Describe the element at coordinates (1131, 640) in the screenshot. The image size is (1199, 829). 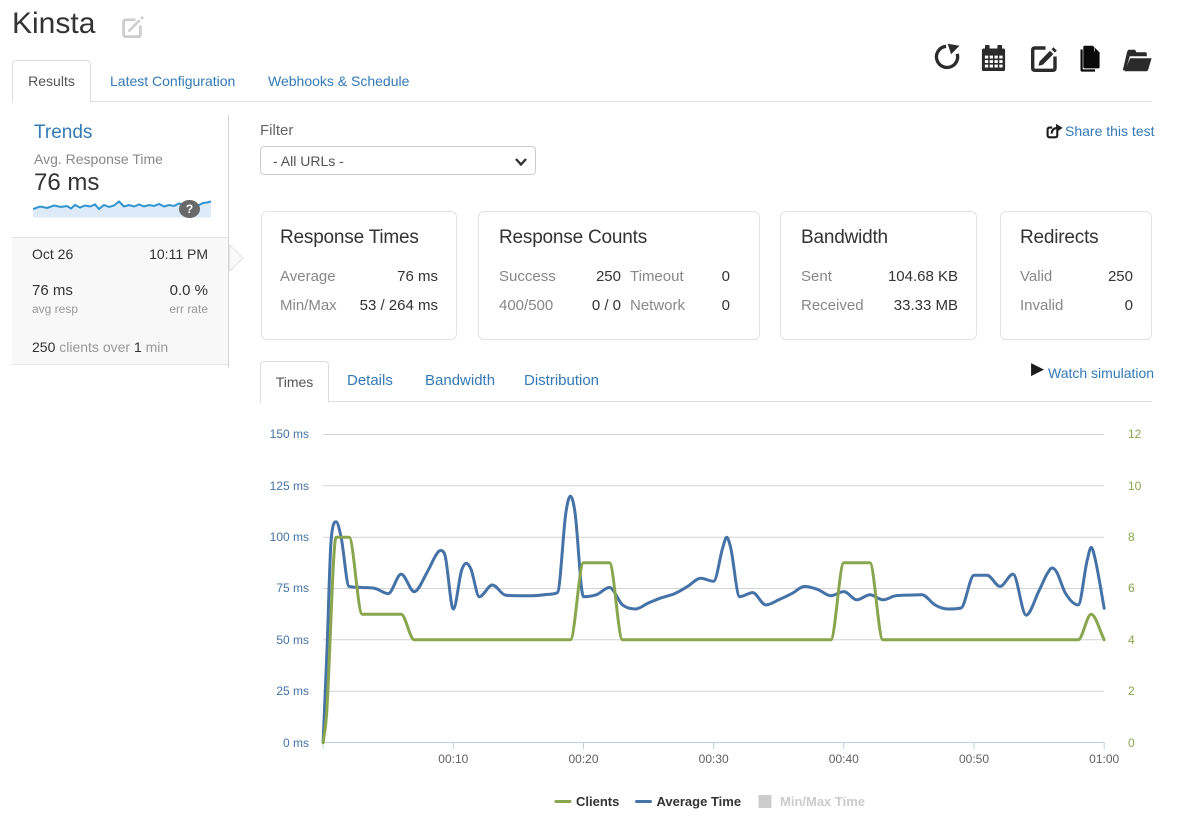
I see `svg-text: 4` at that location.